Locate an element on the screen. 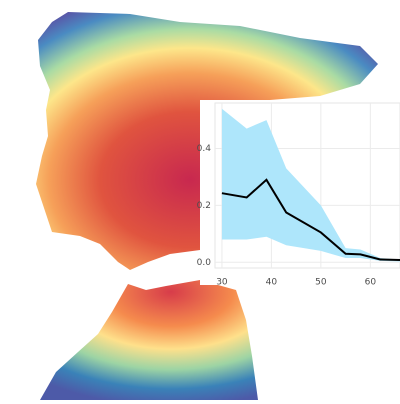 The width and height of the screenshot is (400, 404). x-tick-label: 50 is located at coordinates (321, 283).